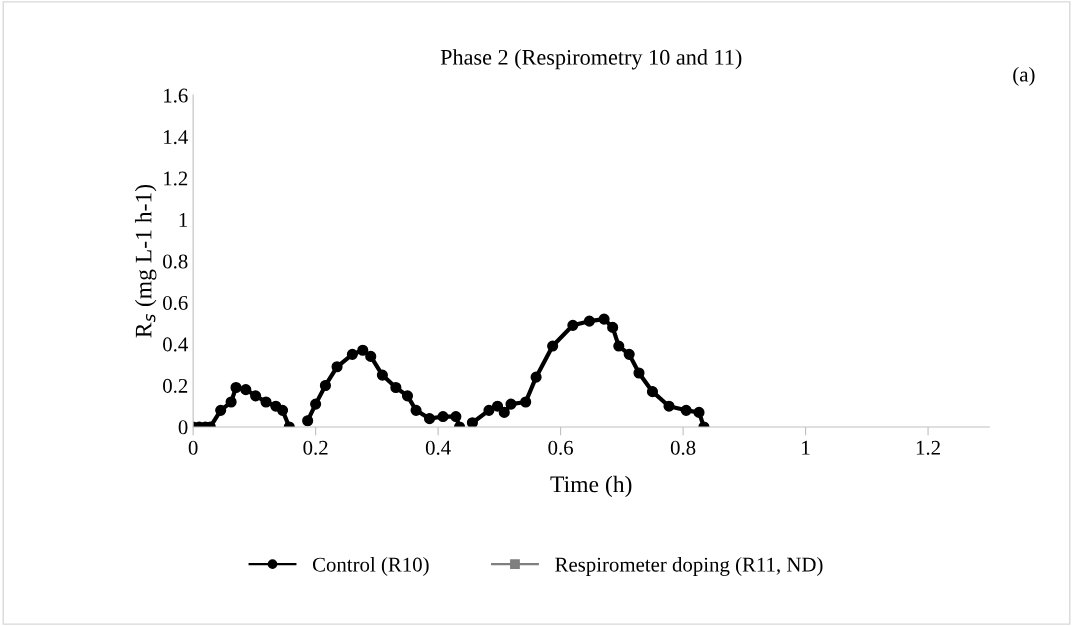  What do you see at coordinates (175, 344) in the screenshot?
I see `y-tick-label: 0.4` at bounding box center [175, 344].